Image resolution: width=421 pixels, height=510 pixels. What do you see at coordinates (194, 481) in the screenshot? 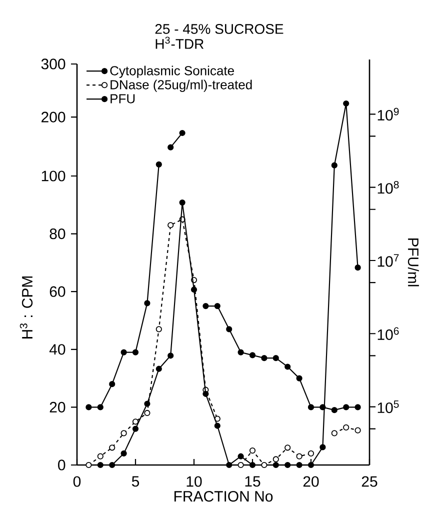
I see `x-tick-label: 10` at bounding box center [194, 481].